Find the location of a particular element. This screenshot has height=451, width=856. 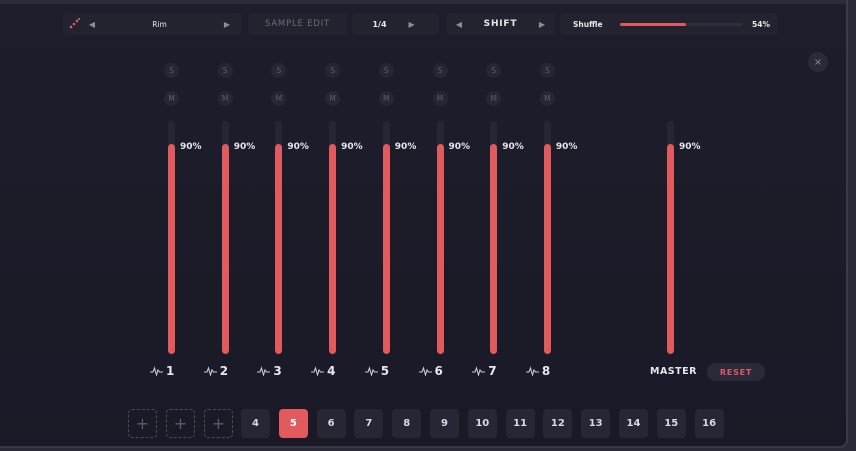

channel-label-3: 3 is located at coordinates (269, 371).